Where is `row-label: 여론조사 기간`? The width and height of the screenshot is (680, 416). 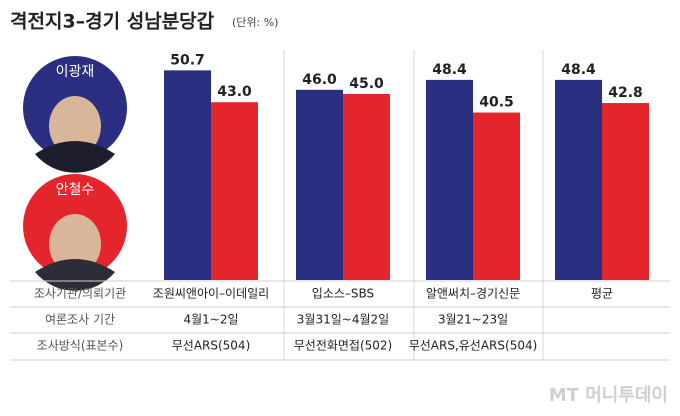
row-label: 여론조사 기간 is located at coordinates (80, 320).